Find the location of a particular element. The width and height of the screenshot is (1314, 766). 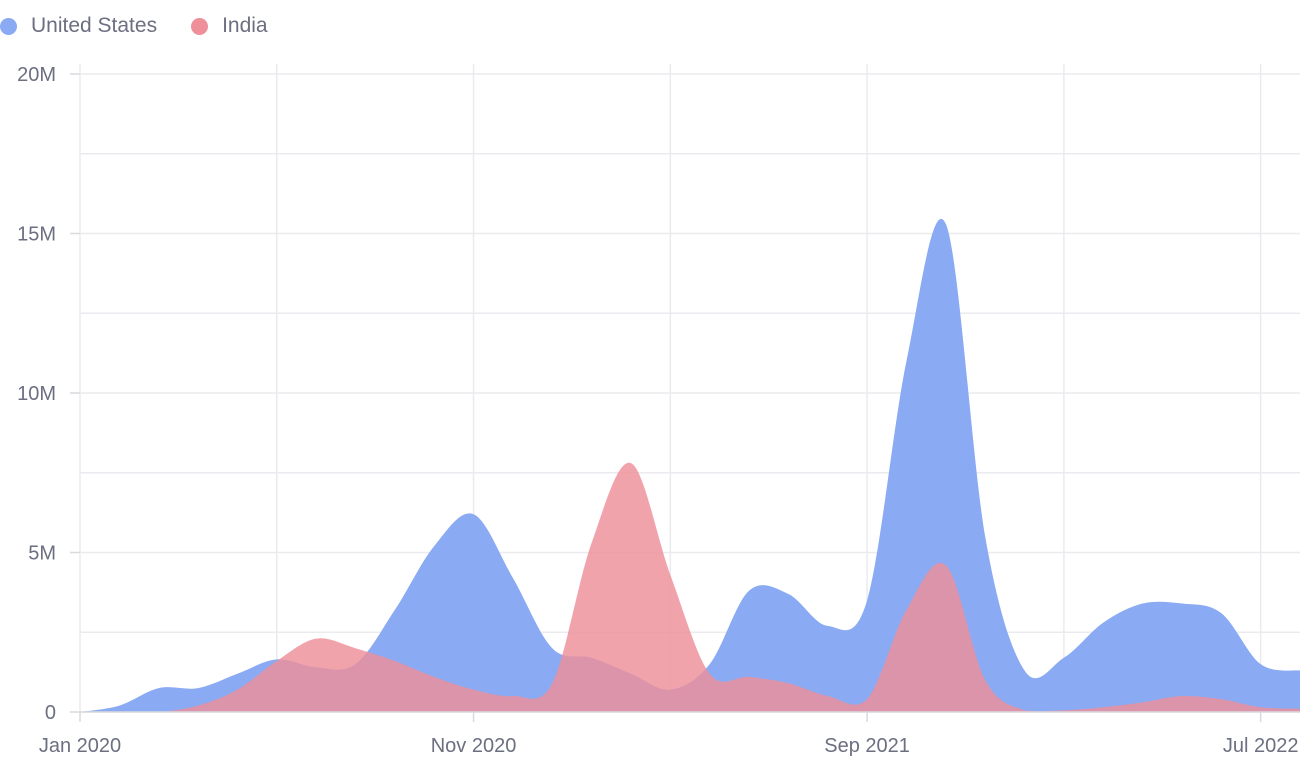

x-tick-label: Jul 2022 is located at coordinates (1261, 746).